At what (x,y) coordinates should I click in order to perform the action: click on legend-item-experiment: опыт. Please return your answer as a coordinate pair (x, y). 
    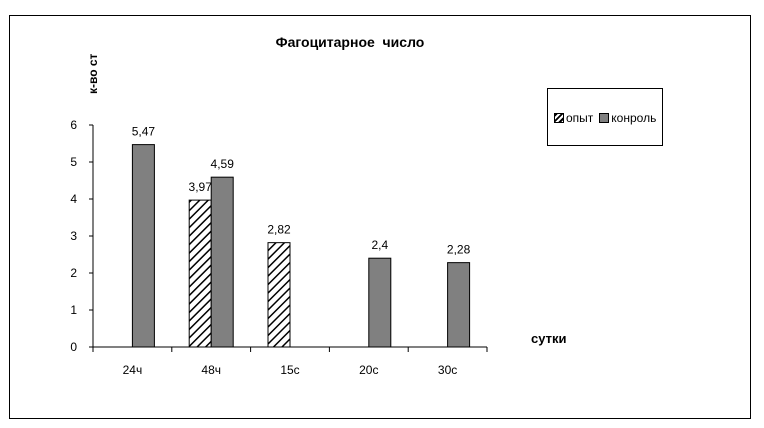
    Looking at the image, I should click on (573, 118).